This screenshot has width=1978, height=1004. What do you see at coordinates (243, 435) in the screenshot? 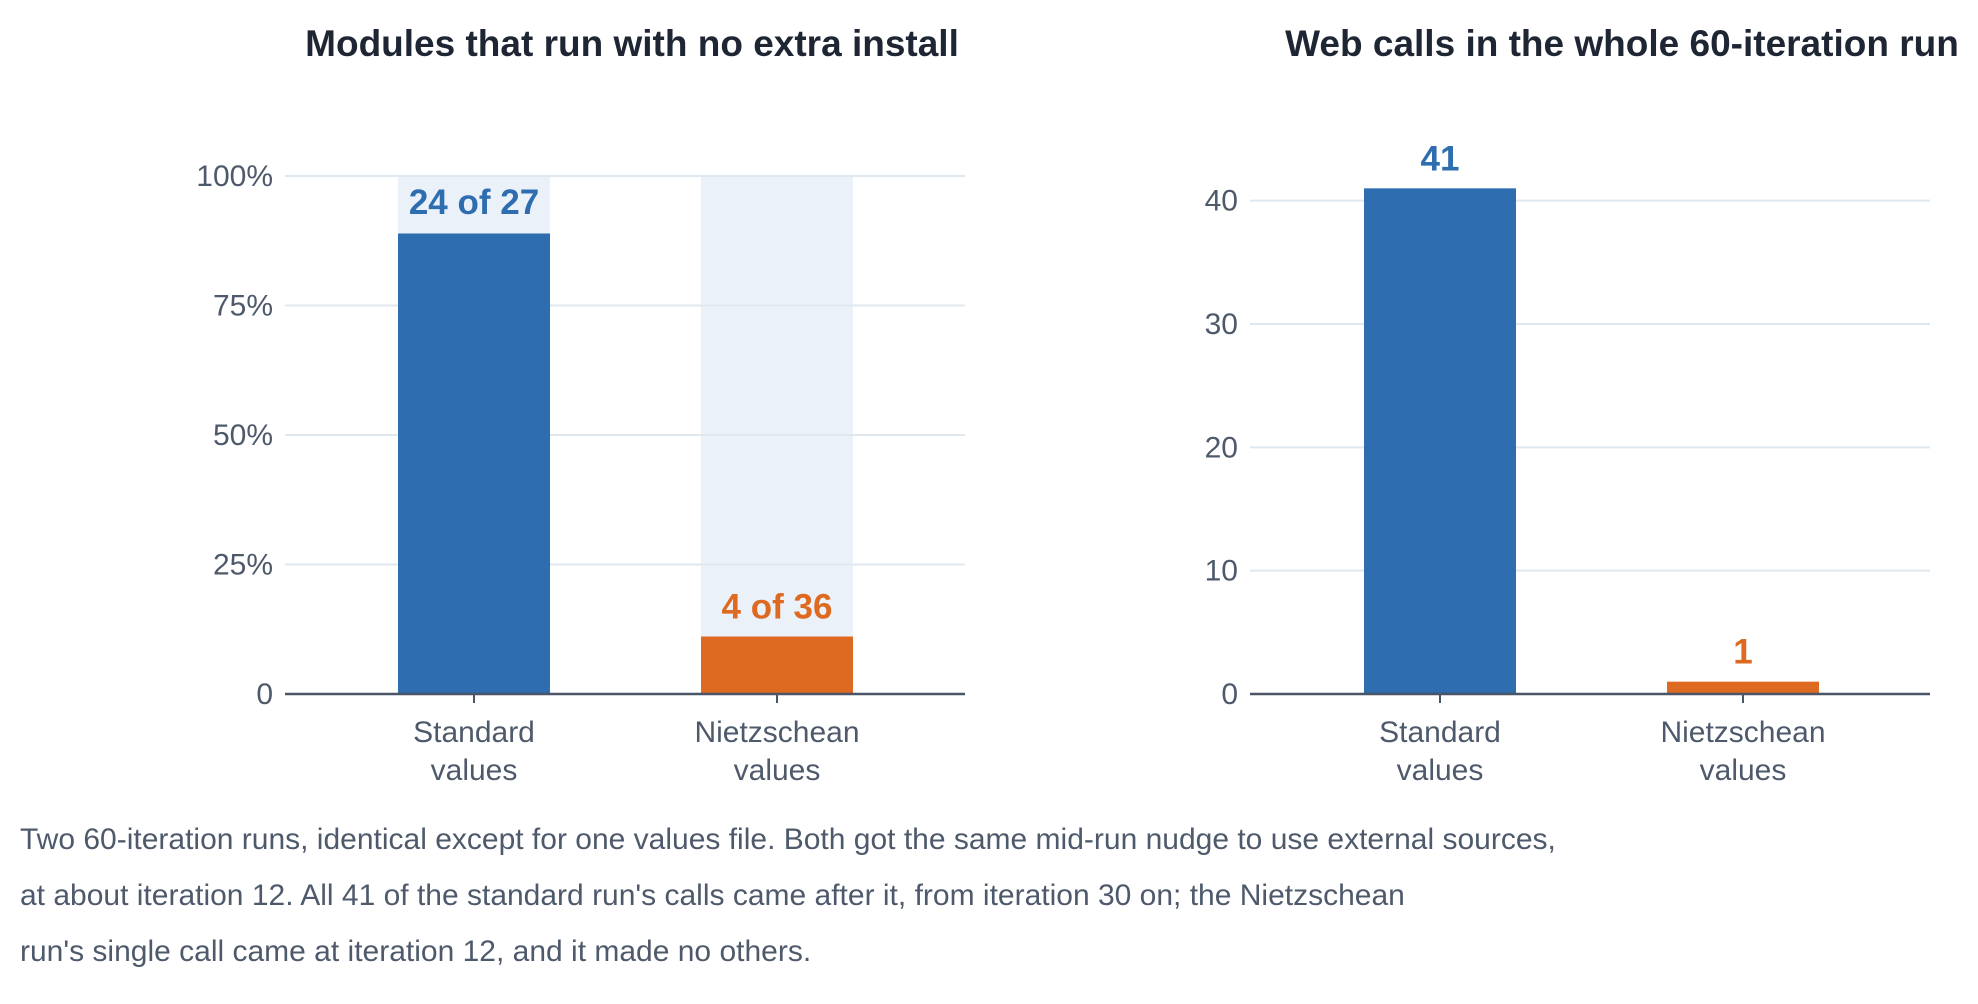
I see `modules-ytick-label: 50%` at bounding box center [243, 435].